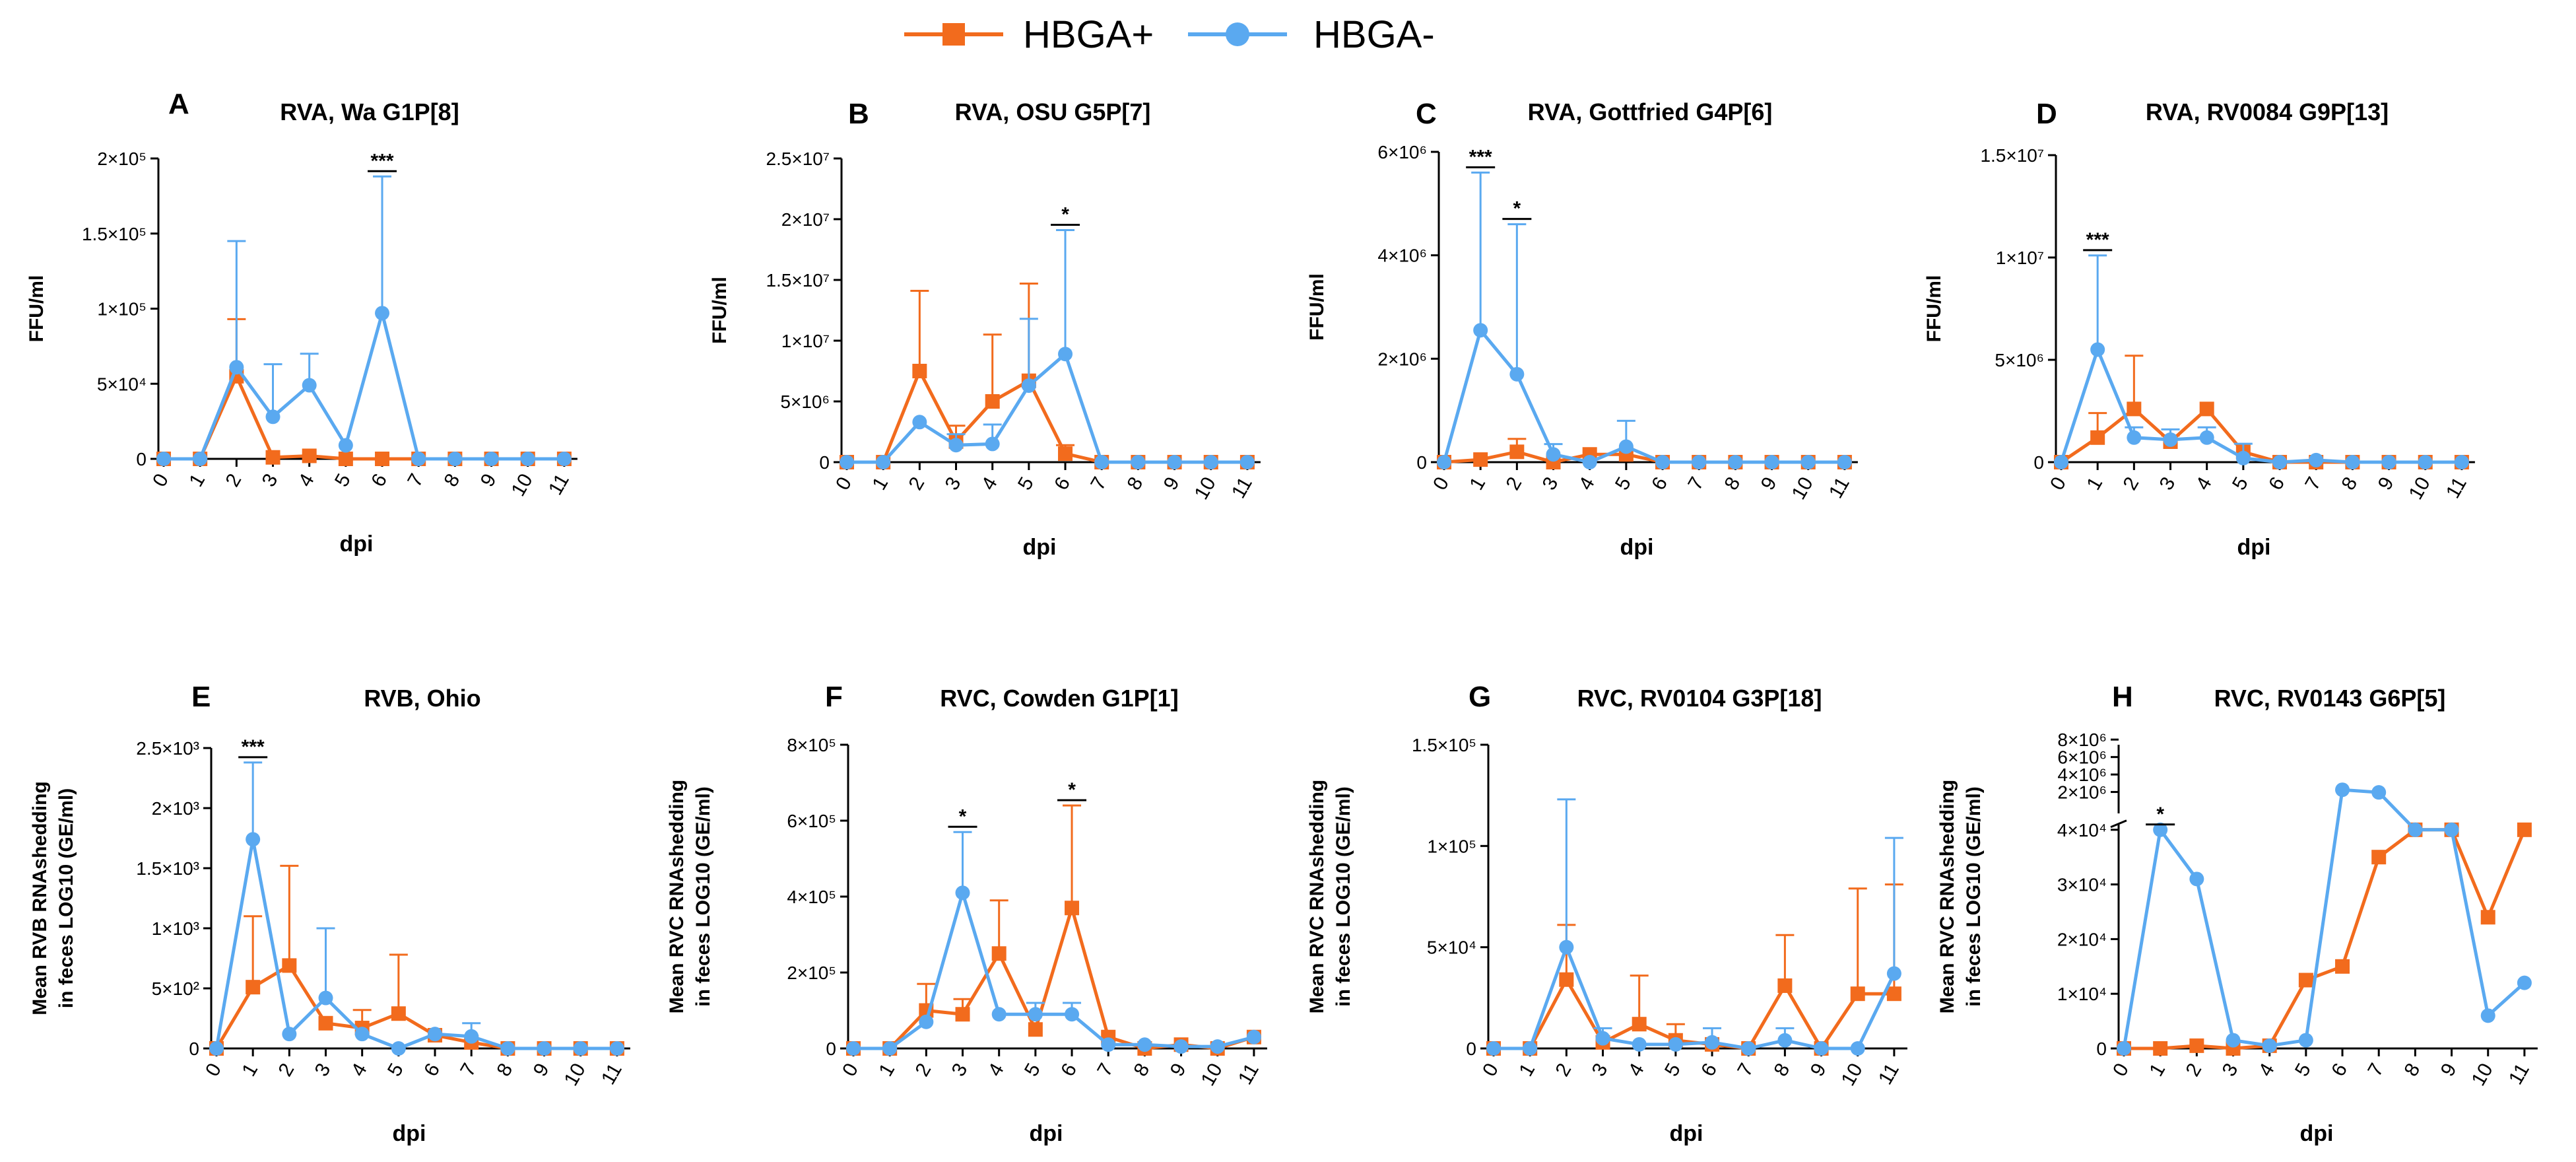 This screenshot has height=1162, width=2576. Describe the element at coordinates (1088, 34) in the screenshot. I see `legend-hbga-pos-label: HBGA+` at that location.